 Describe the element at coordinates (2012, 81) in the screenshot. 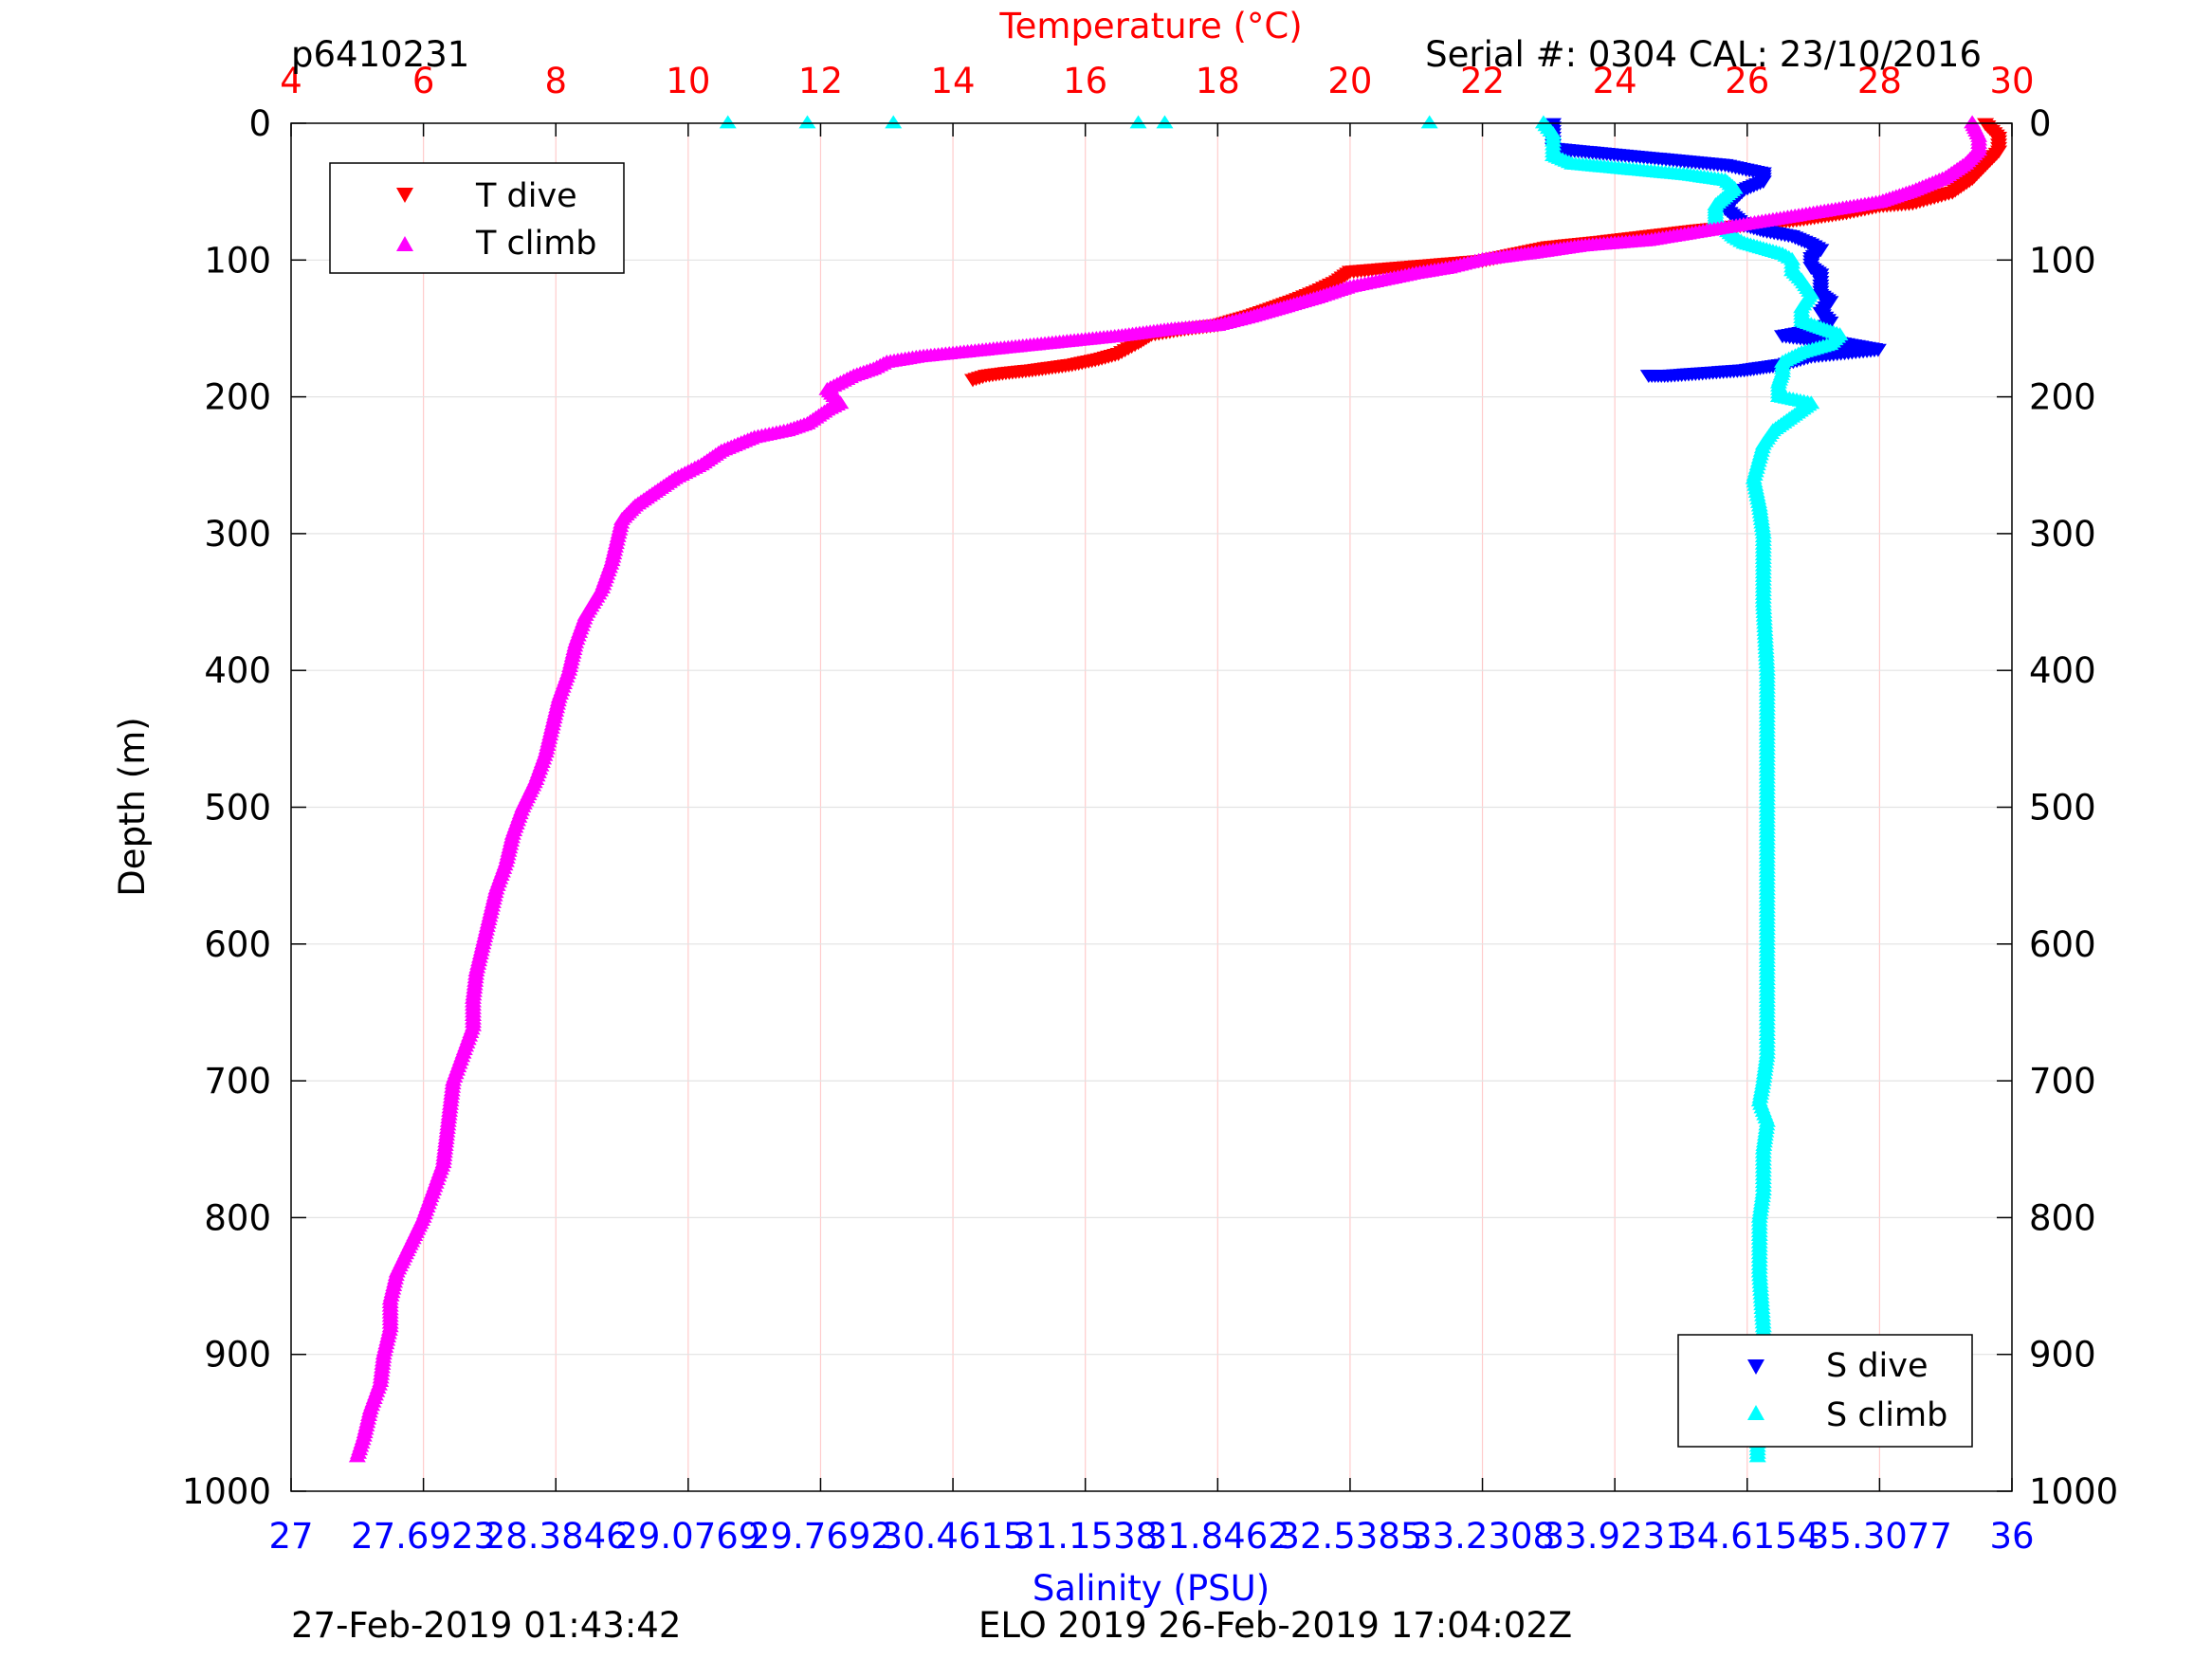

I see `temperature-tick-label: 30` at that location.